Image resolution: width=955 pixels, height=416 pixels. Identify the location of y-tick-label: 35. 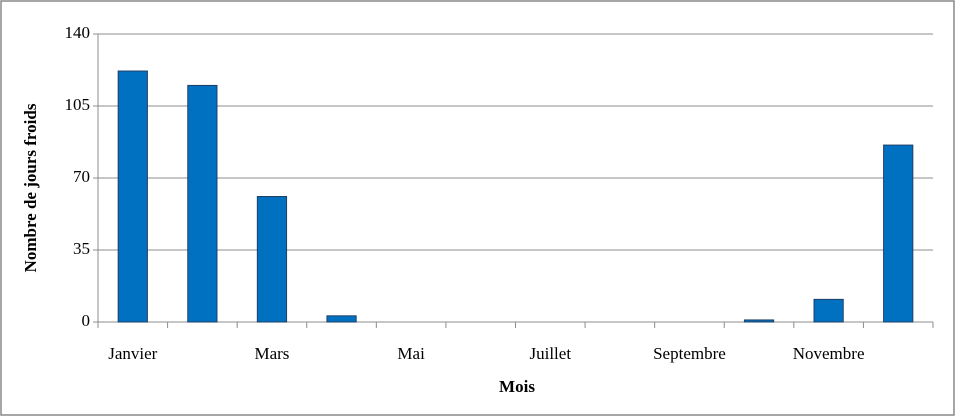
(81, 248).